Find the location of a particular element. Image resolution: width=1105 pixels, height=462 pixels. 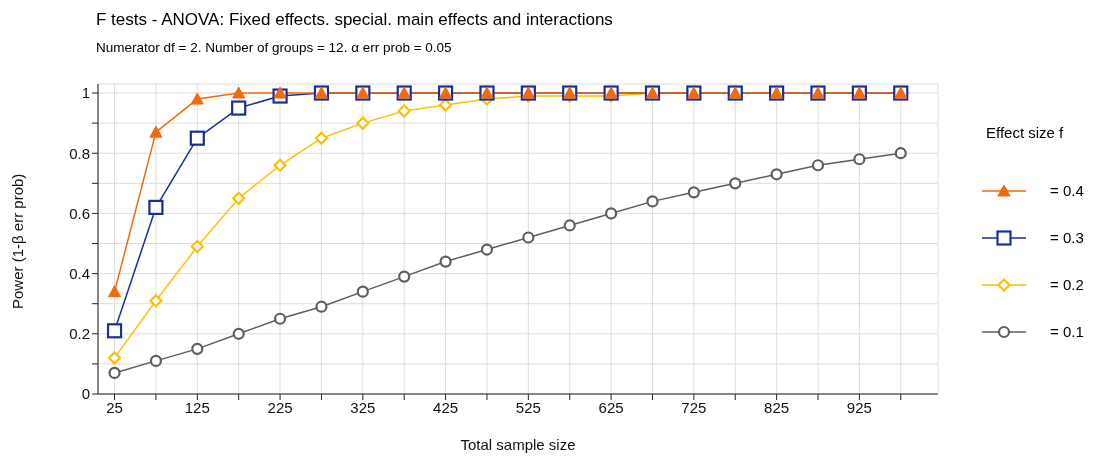

x-tick-label: 425 is located at coordinates (446, 407).